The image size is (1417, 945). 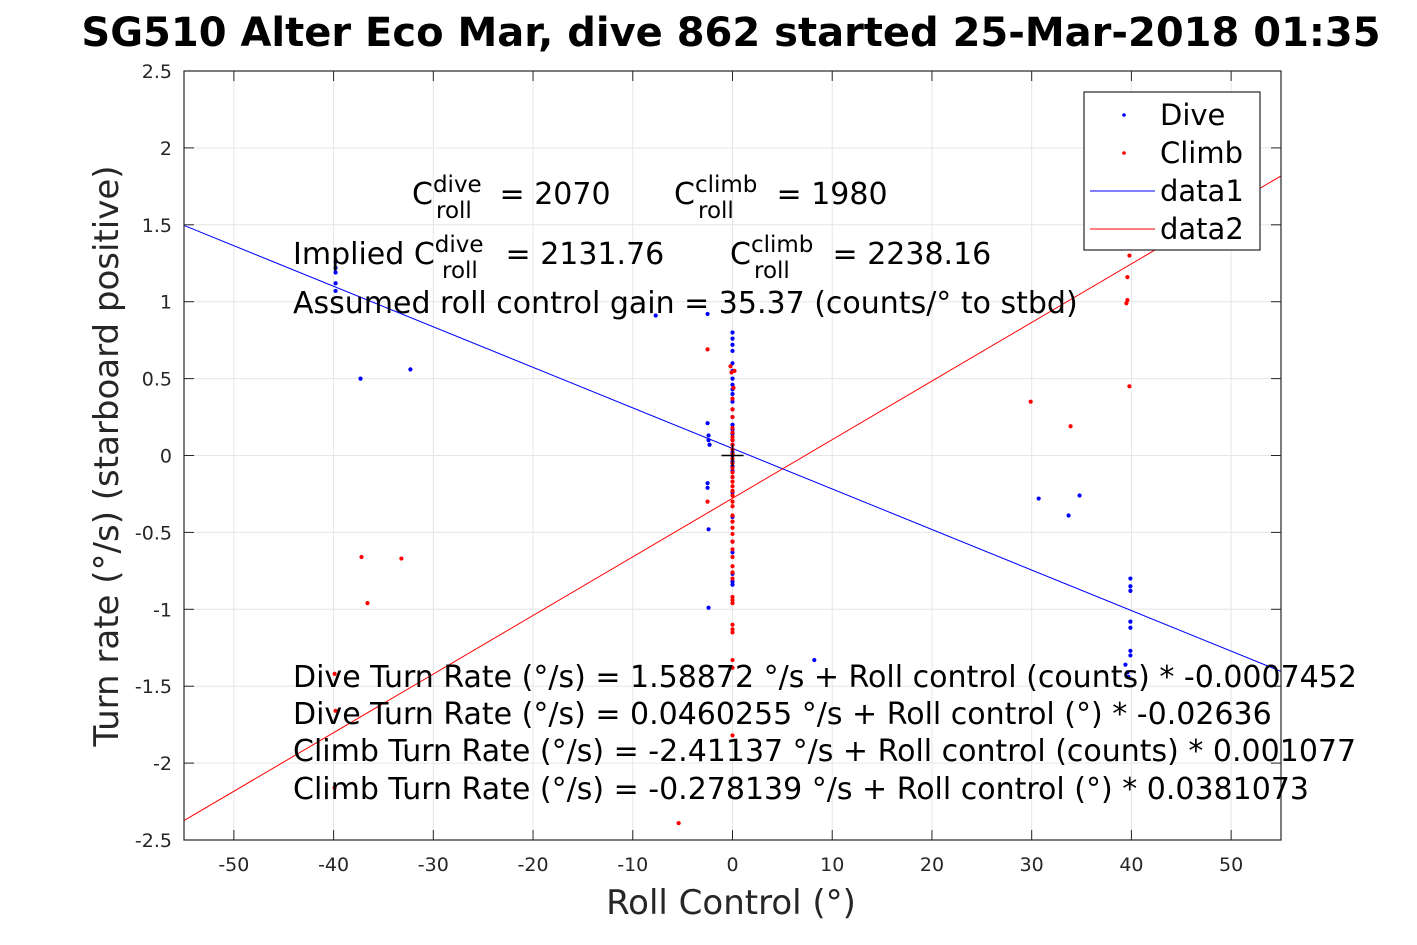 I want to click on legend: Dive Climb data1 data2, so click(x=1172, y=171).